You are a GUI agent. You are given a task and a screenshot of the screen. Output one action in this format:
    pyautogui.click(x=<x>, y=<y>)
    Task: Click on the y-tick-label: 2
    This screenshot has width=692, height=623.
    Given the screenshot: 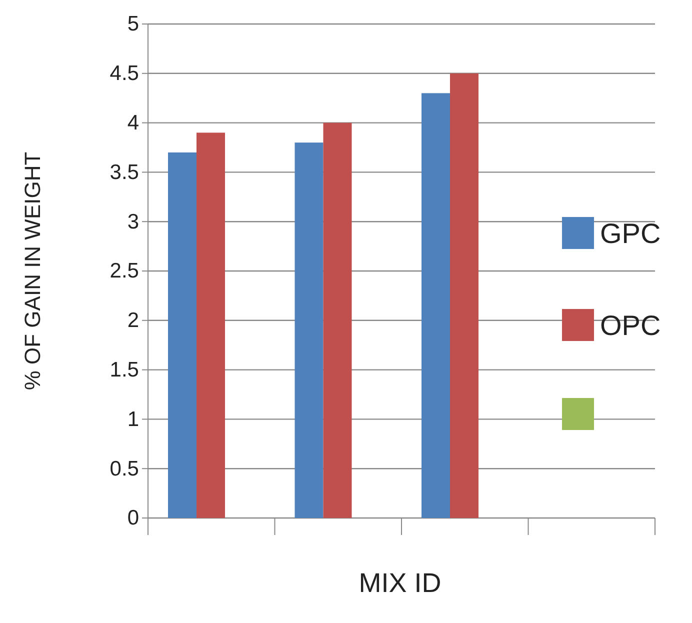 What is the action you would take?
    pyautogui.click(x=133, y=320)
    